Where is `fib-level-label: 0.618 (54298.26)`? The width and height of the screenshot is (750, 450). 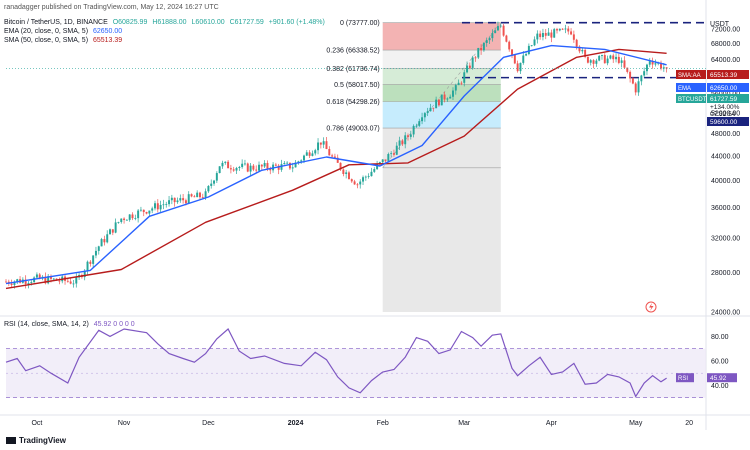
fib-level-label: 0.618 (54298.26) is located at coordinates (352, 102).